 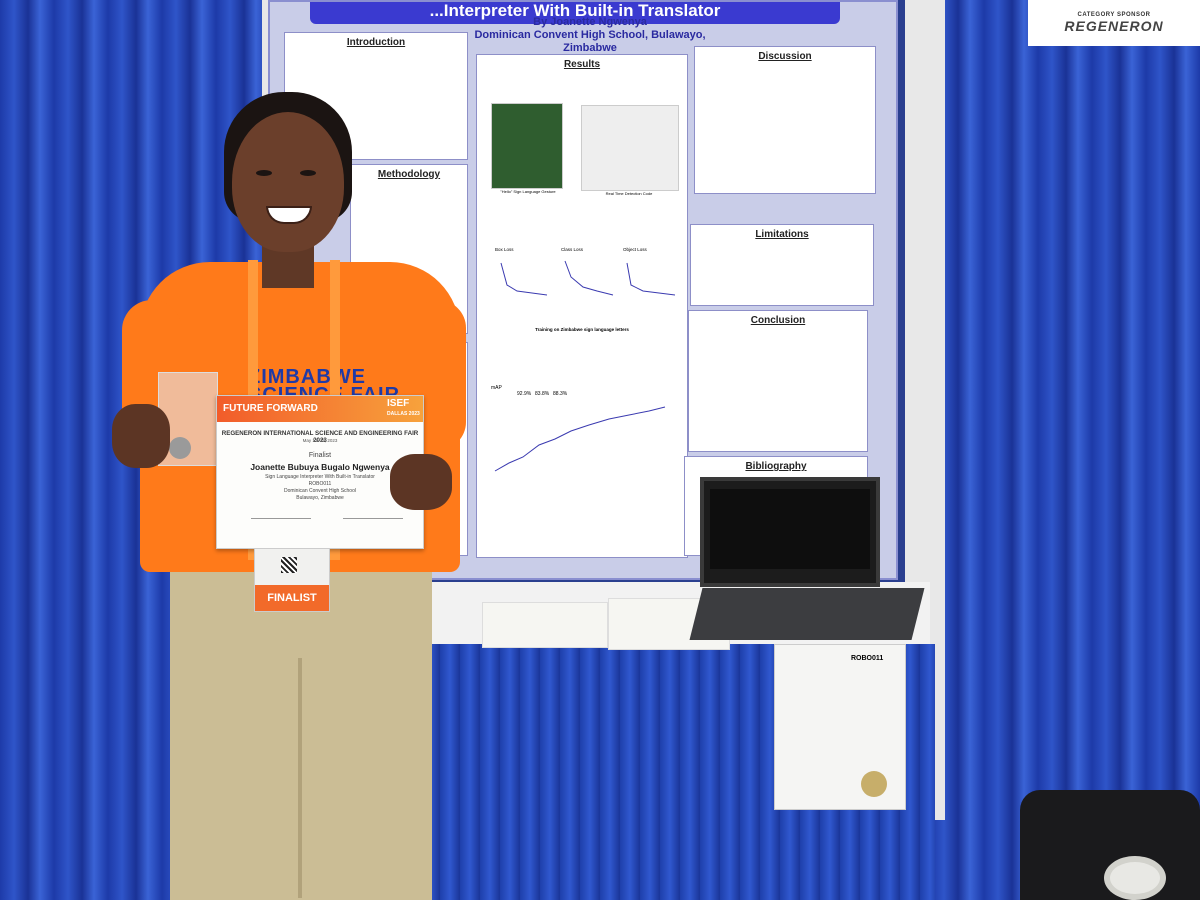 What do you see at coordinates (398, 403) in the screenshot?
I see `isef-logo-text: ISEF` at bounding box center [398, 403].